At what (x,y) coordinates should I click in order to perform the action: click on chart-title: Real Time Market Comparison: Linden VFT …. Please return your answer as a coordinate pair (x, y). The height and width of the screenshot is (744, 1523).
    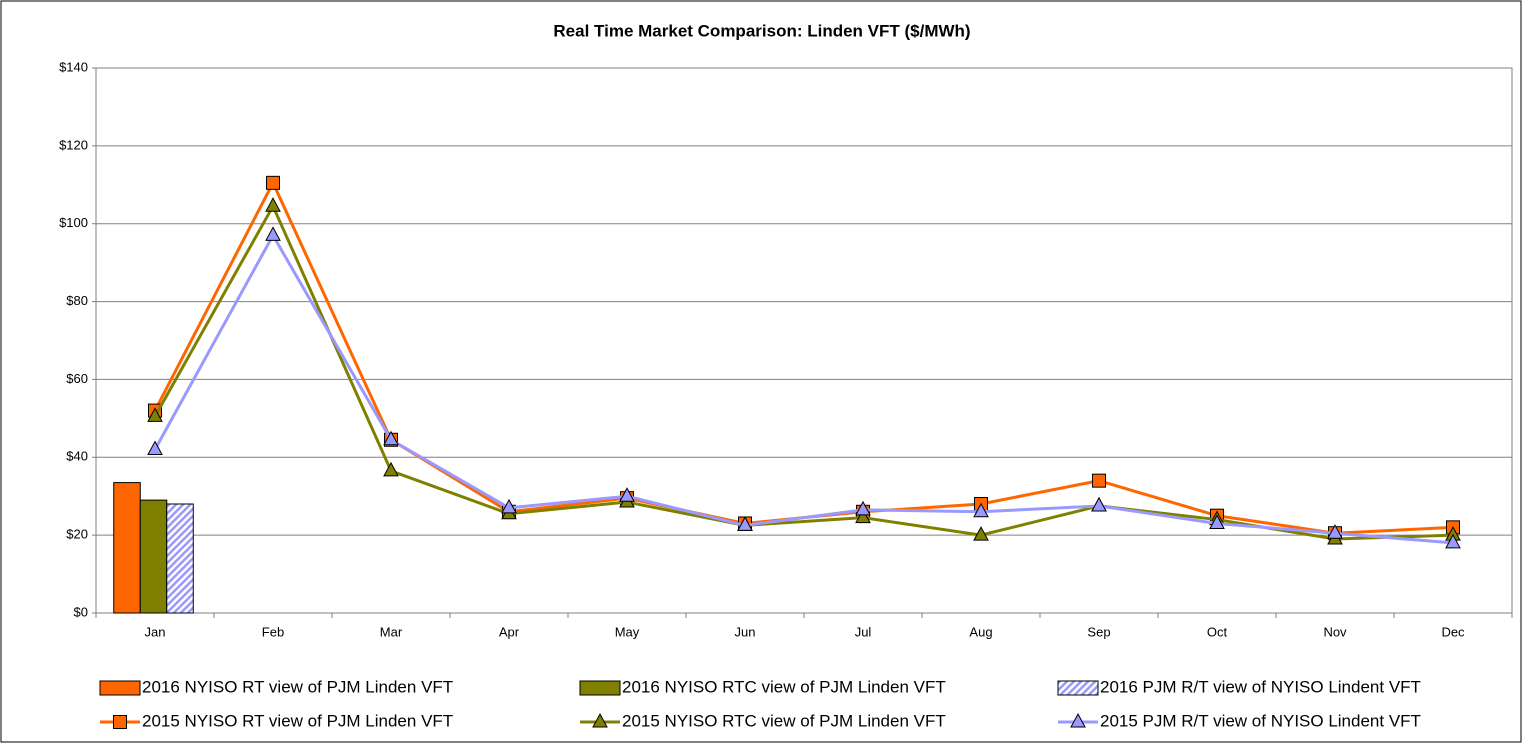
    Looking at the image, I should click on (761, 30).